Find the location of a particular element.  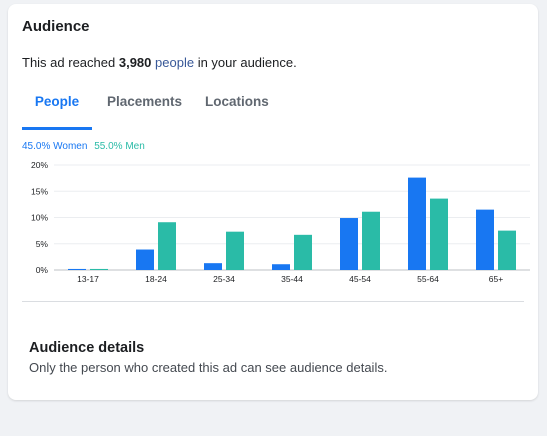

reach-suffix: in your audience. is located at coordinates (247, 62).